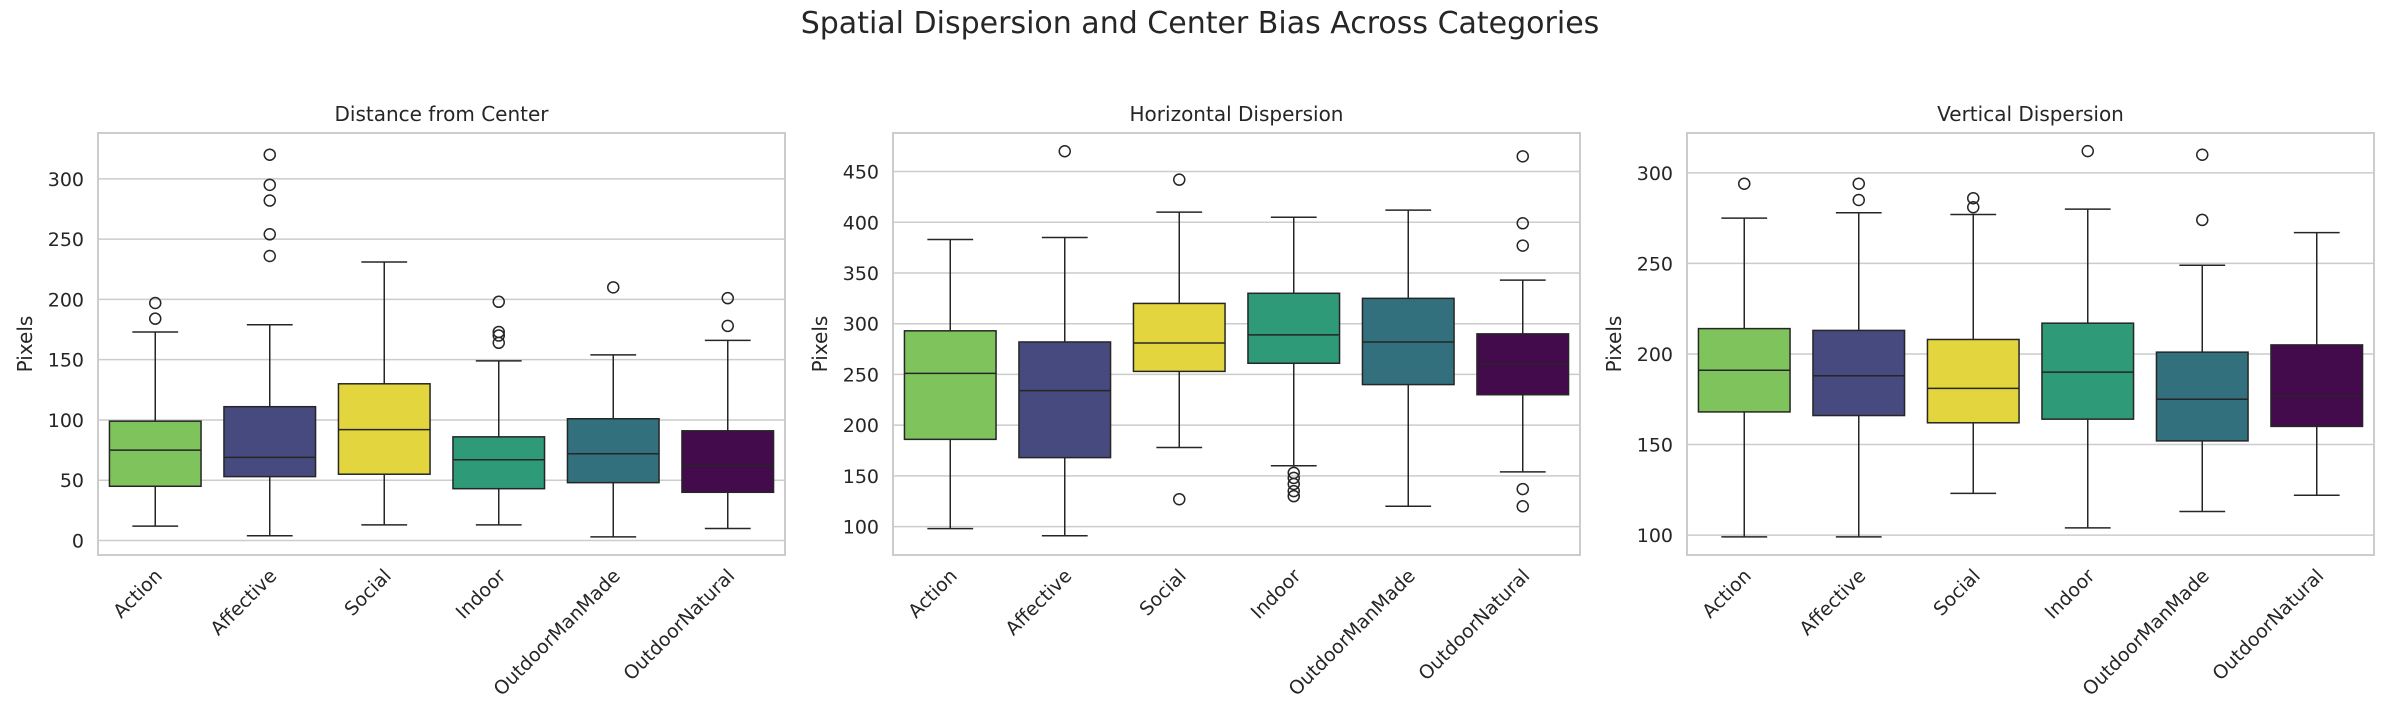 The width and height of the screenshot is (2400, 720). Describe the element at coordinates (1237, 114) in the screenshot. I see `chart-title: Horizontal Dispersion` at that location.